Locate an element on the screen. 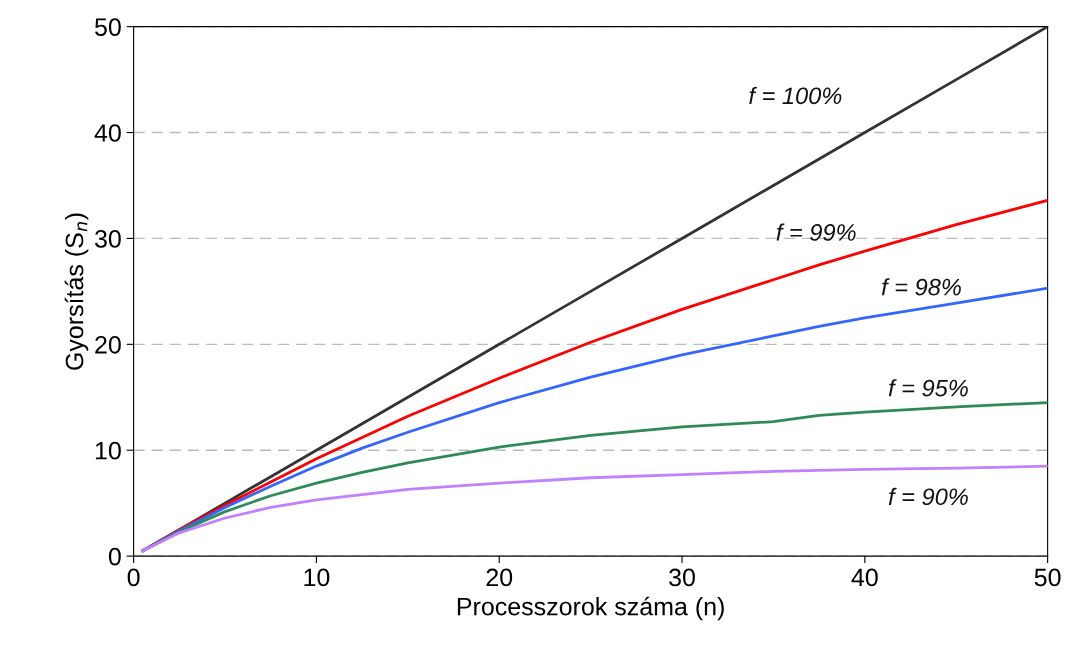 This screenshot has height=666, width=1069. x-tick-label: 10 is located at coordinates (317, 577).